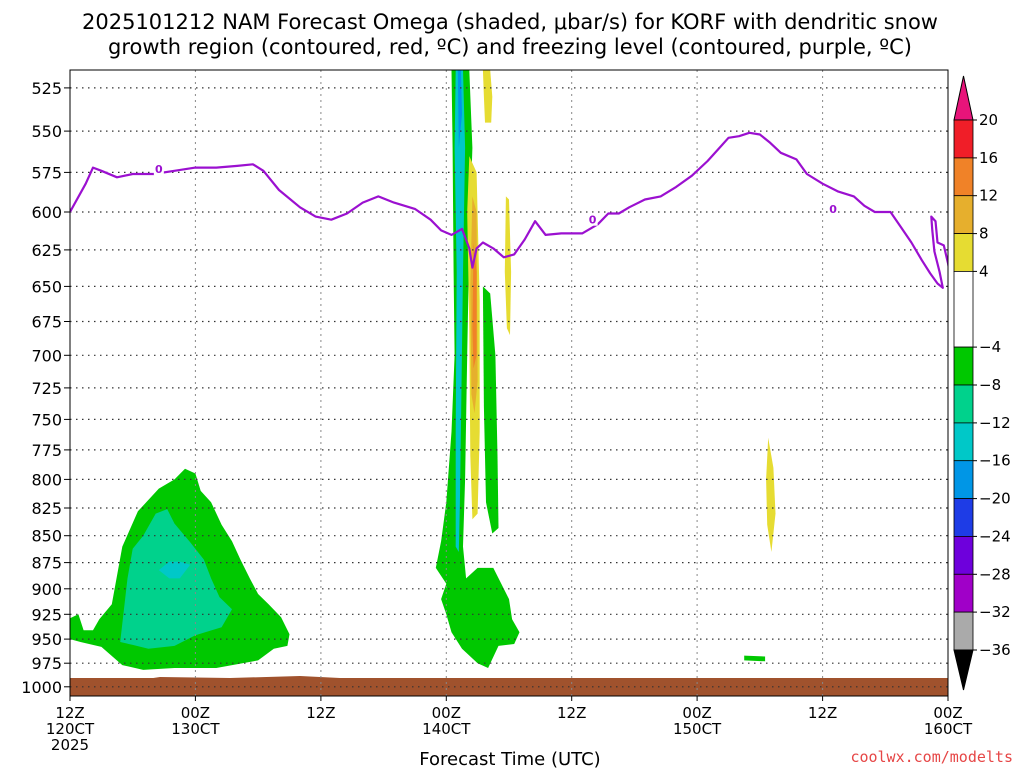  I want to click on colorbar-label: 4, so click(984, 271).